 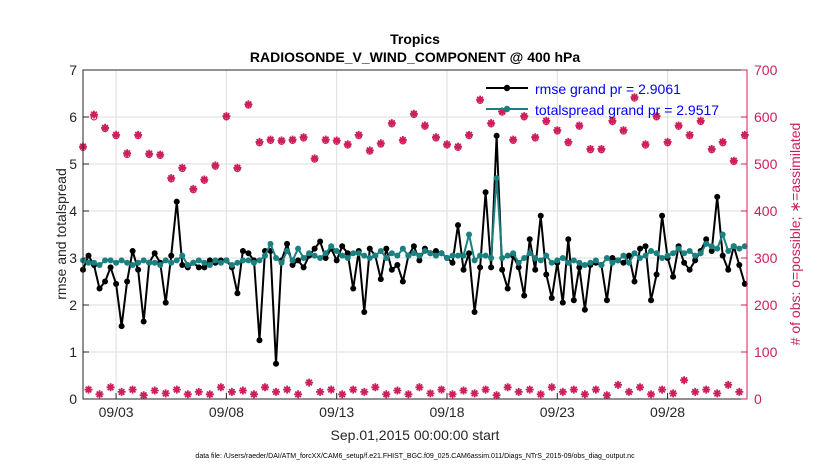 What do you see at coordinates (415, 39) in the screenshot?
I see `chart-title: Tropics` at bounding box center [415, 39].